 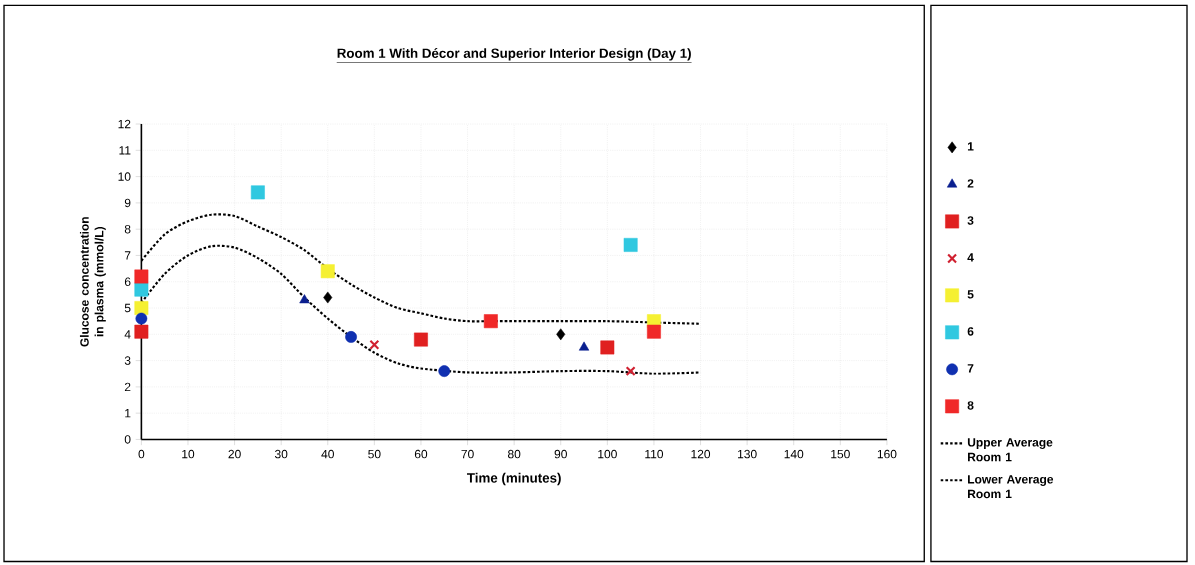 I want to click on y-tick-label: 7, so click(x=127, y=255).